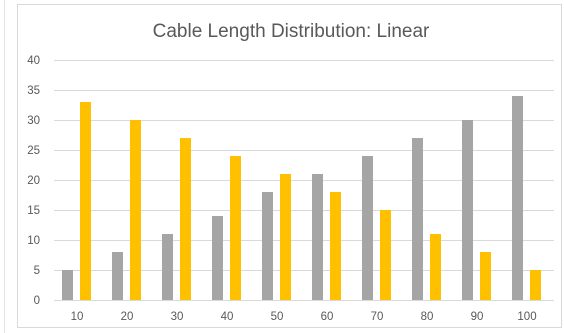 Image resolution: width=564 pixels, height=333 pixels. Describe the element at coordinates (427, 317) in the screenshot. I see `x-tick-label: 80` at that location.